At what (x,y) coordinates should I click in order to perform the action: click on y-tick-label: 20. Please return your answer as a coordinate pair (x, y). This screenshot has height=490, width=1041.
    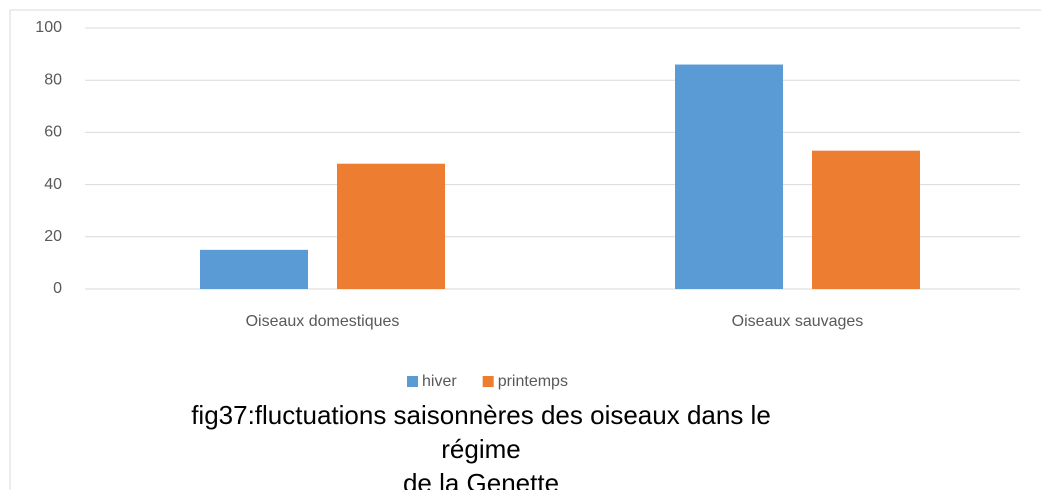
    Looking at the image, I should click on (53, 236).